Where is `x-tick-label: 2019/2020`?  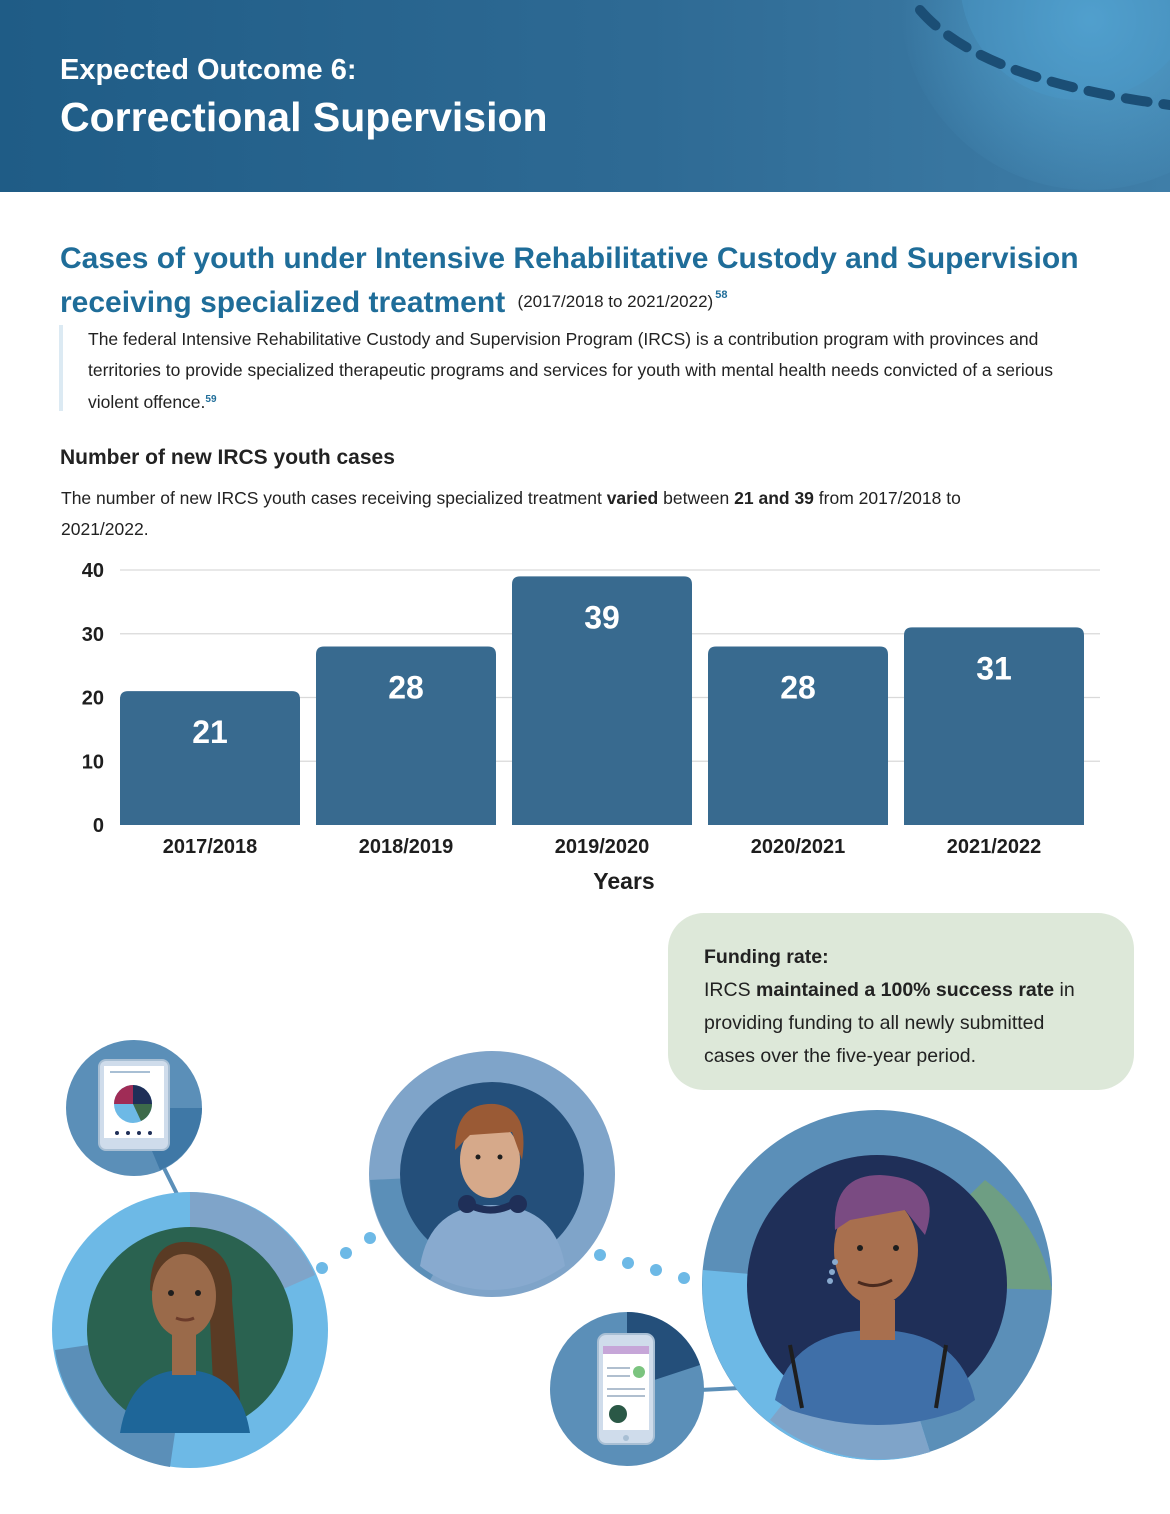 x-tick-label: 2019/2020 is located at coordinates (602, 847).